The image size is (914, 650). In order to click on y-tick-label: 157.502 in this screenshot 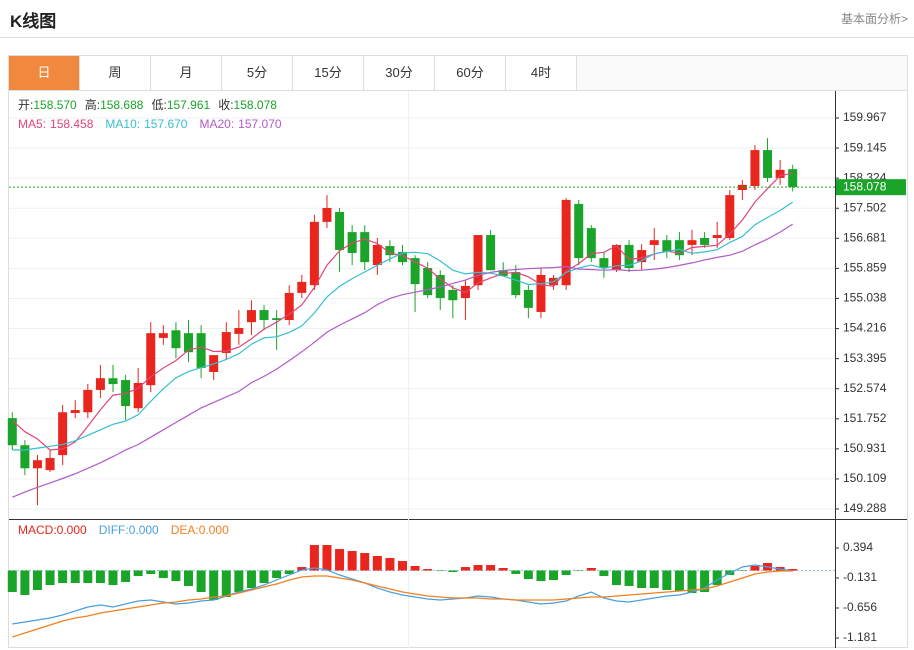, I will do `click(865, 207)`.